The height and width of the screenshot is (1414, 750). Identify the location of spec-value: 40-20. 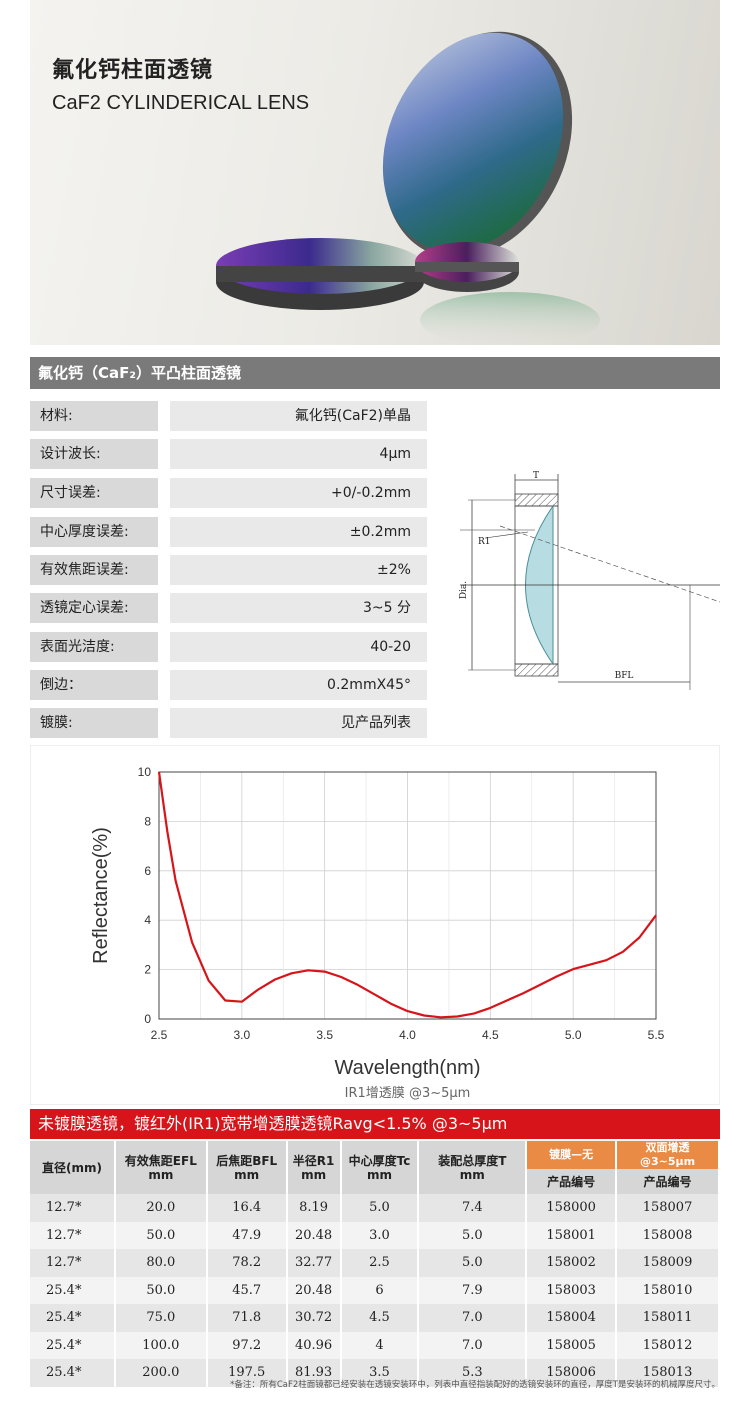
(298, 647).